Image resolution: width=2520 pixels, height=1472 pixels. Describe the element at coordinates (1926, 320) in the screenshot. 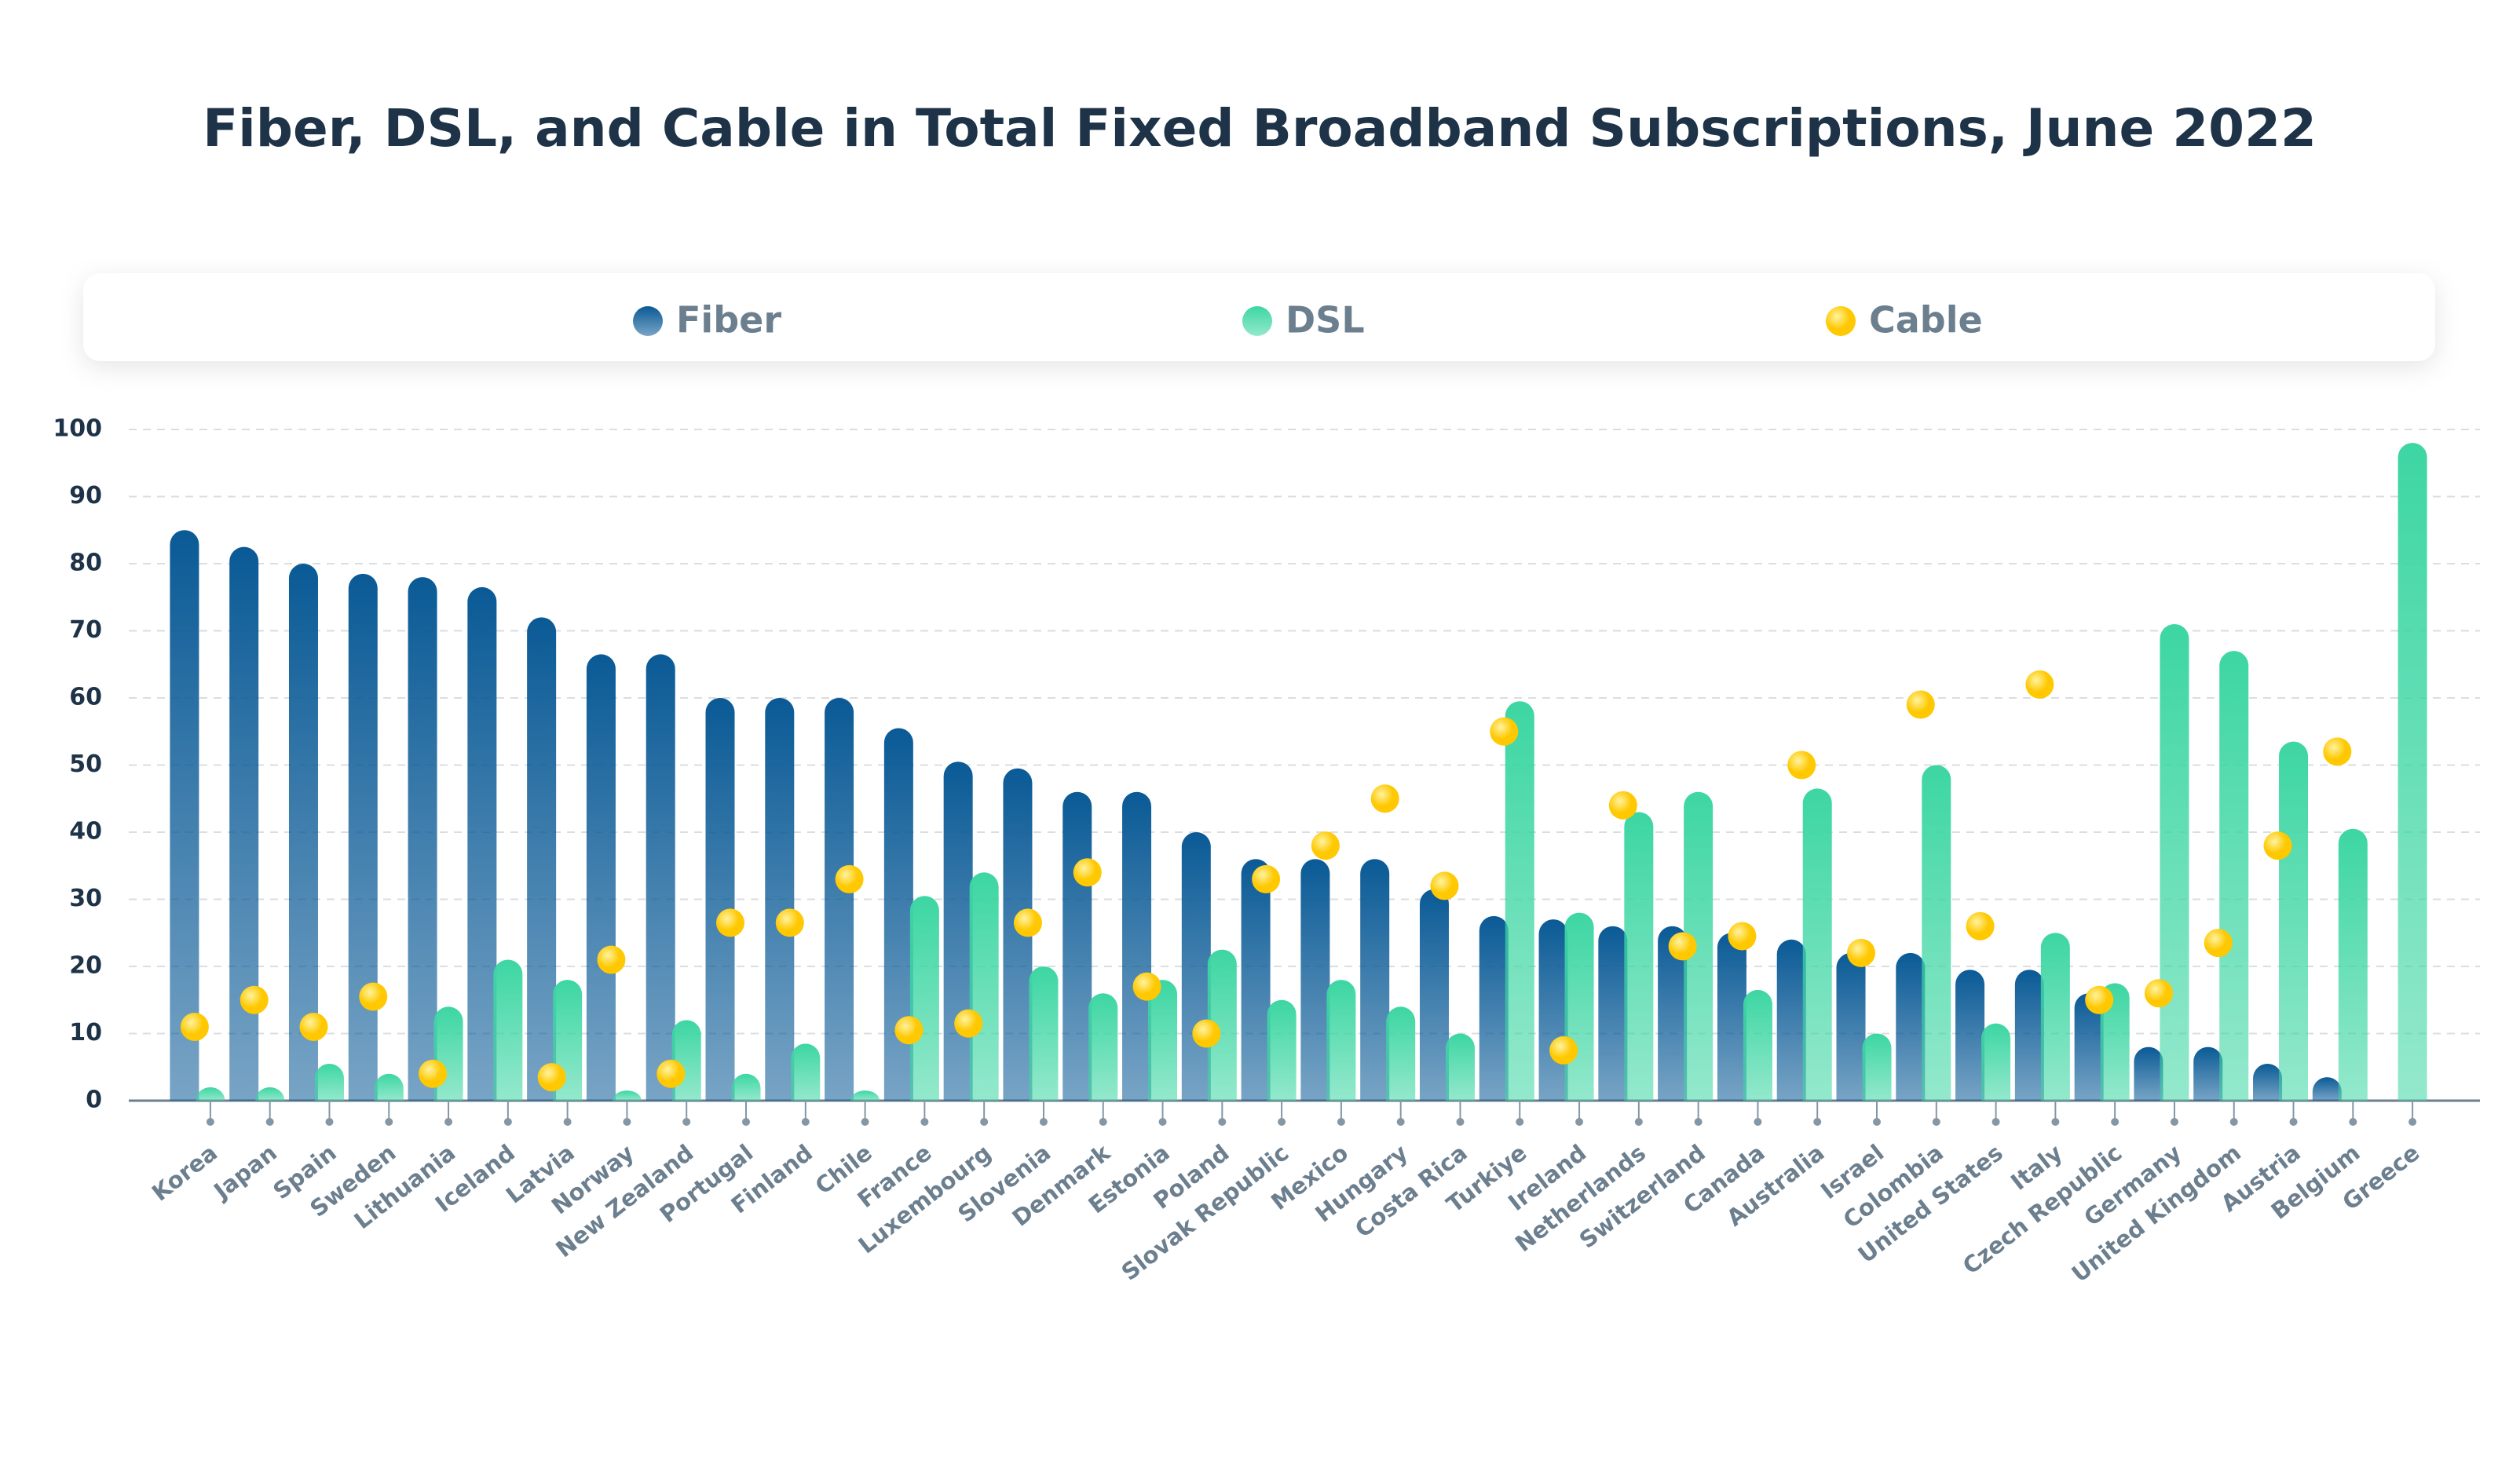

I see `legend-label: Cable` at that location.